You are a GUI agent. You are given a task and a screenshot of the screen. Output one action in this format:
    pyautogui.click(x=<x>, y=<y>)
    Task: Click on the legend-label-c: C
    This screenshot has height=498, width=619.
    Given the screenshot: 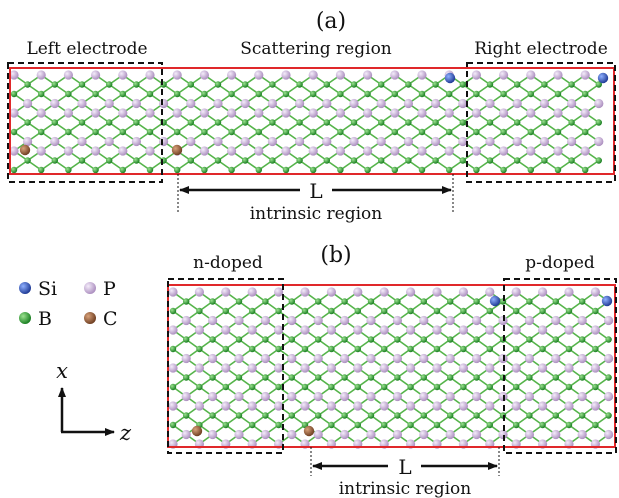 What is the action you would take?
    pyautogui.click(x=110, y=319)
    